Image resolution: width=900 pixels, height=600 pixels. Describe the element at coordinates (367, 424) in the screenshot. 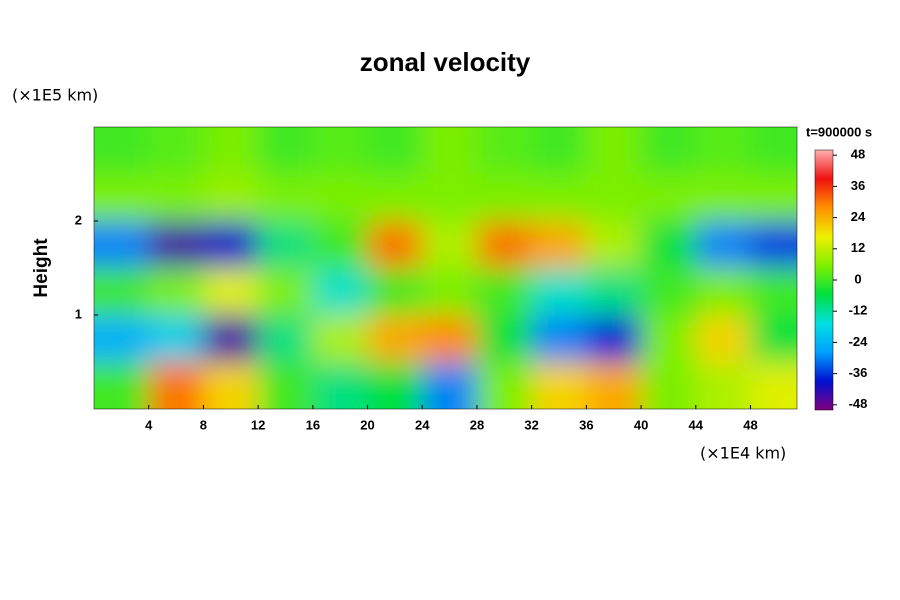

I see `x-tick-label: 20` at that location.